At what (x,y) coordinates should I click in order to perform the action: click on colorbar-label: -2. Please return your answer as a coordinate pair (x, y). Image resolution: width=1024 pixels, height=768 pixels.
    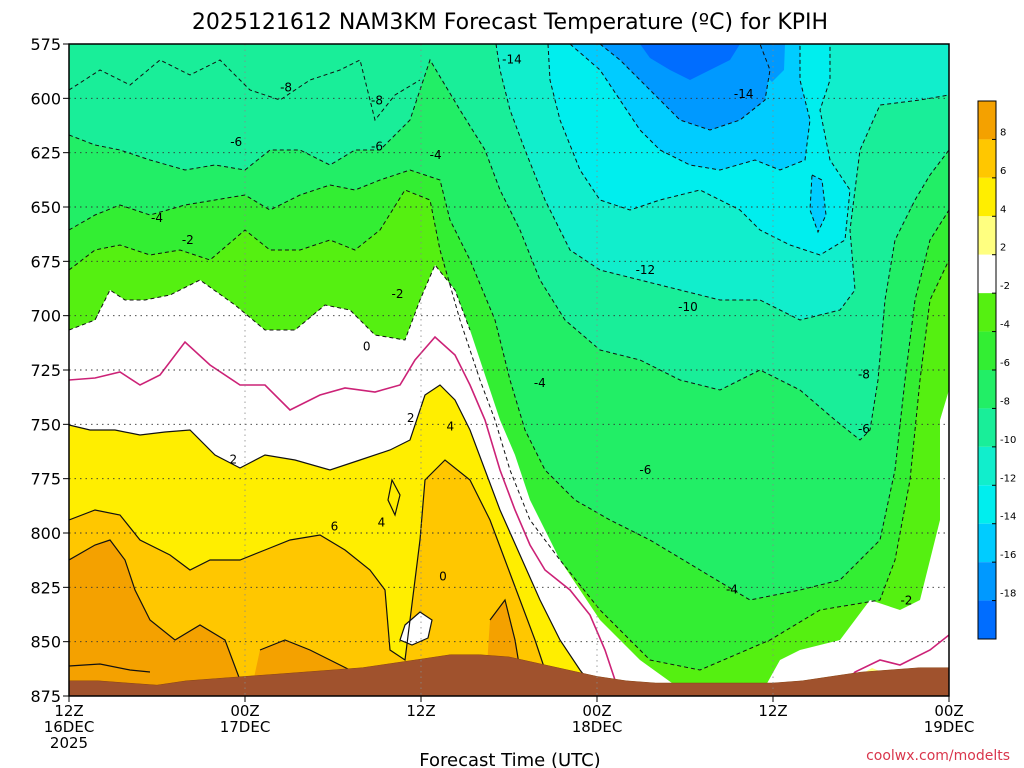
    Looking at the image, I should click on (1005, 286).